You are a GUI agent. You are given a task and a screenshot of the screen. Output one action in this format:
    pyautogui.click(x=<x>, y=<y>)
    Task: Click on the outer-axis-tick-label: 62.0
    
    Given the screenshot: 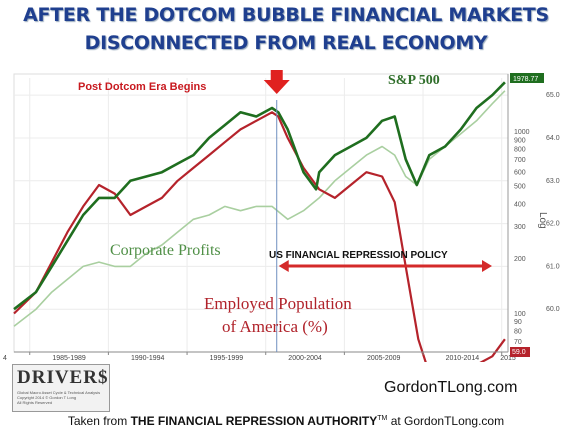 What is the action you would take?
    pyautogui.click(x=553, y=224)
    